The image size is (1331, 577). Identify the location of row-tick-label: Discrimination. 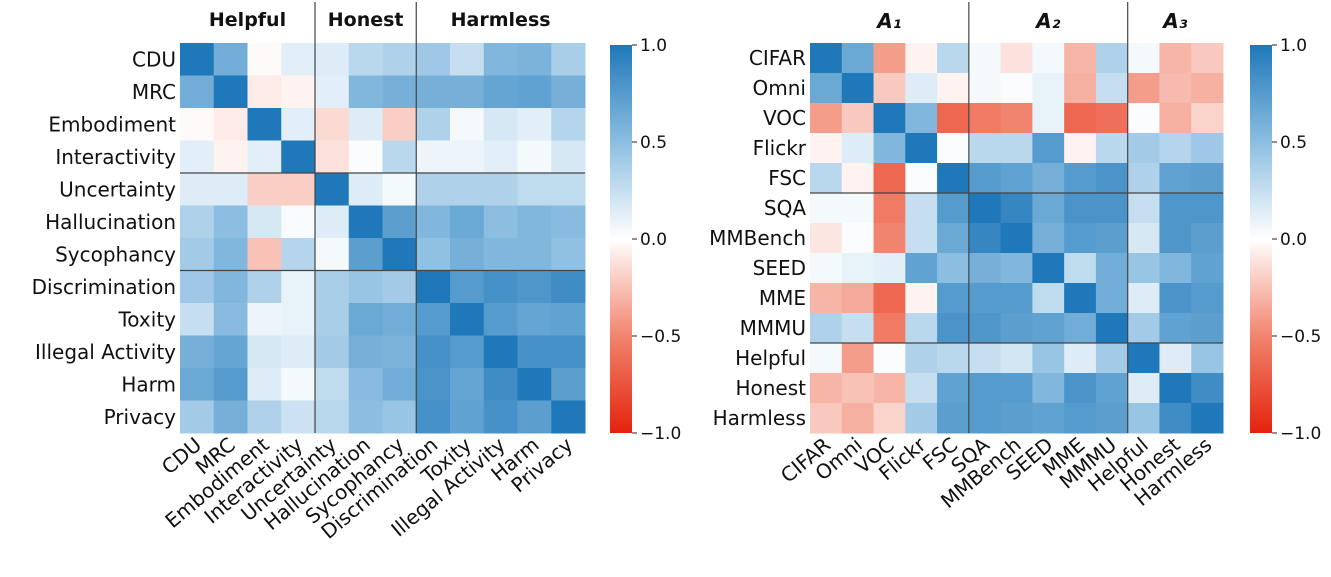
(104, 287).